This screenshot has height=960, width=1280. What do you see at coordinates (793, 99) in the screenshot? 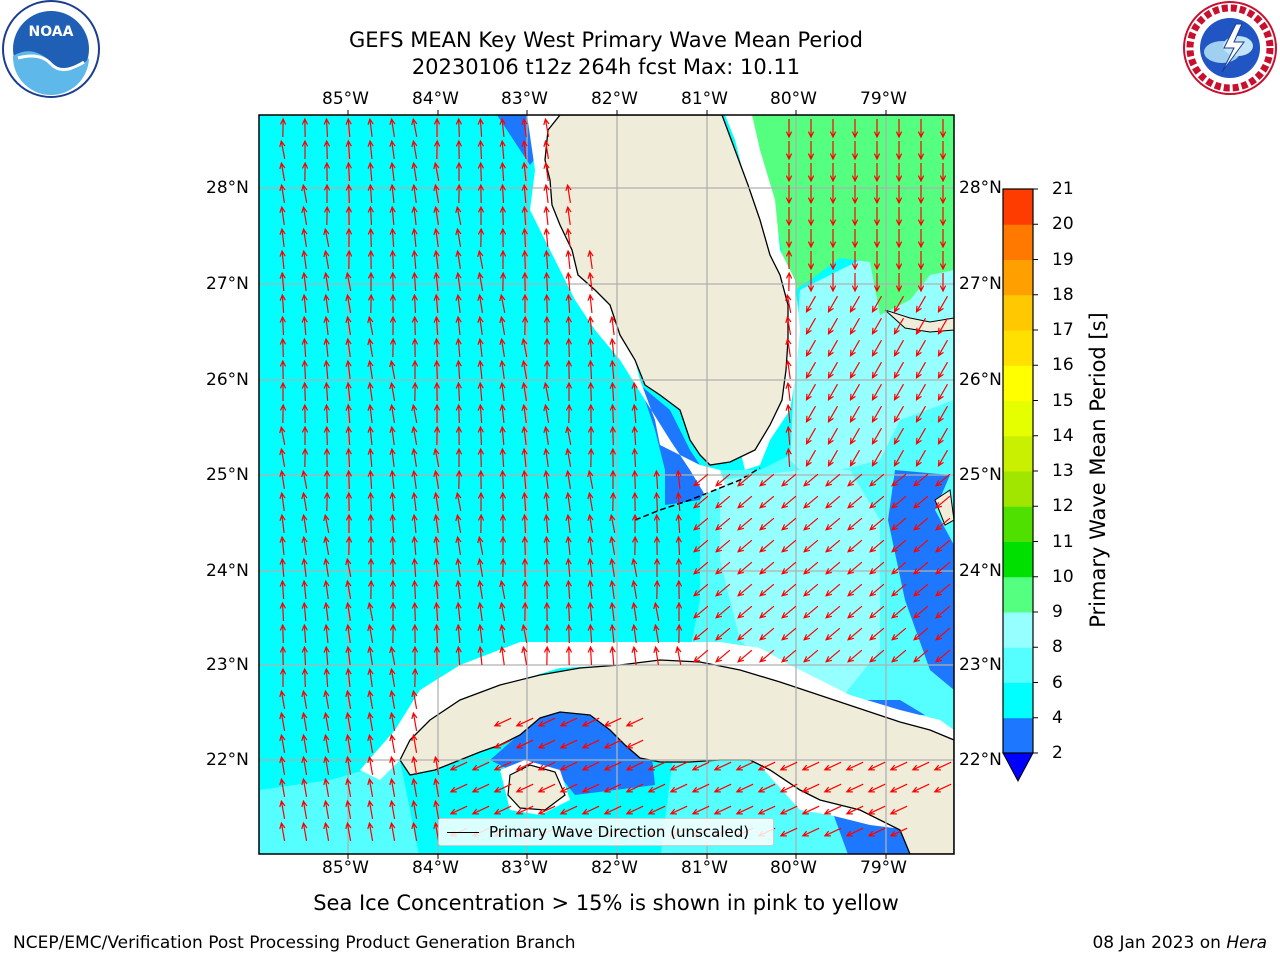
I see `lon-label-top: 80°W` at bounding box center [793, 99].